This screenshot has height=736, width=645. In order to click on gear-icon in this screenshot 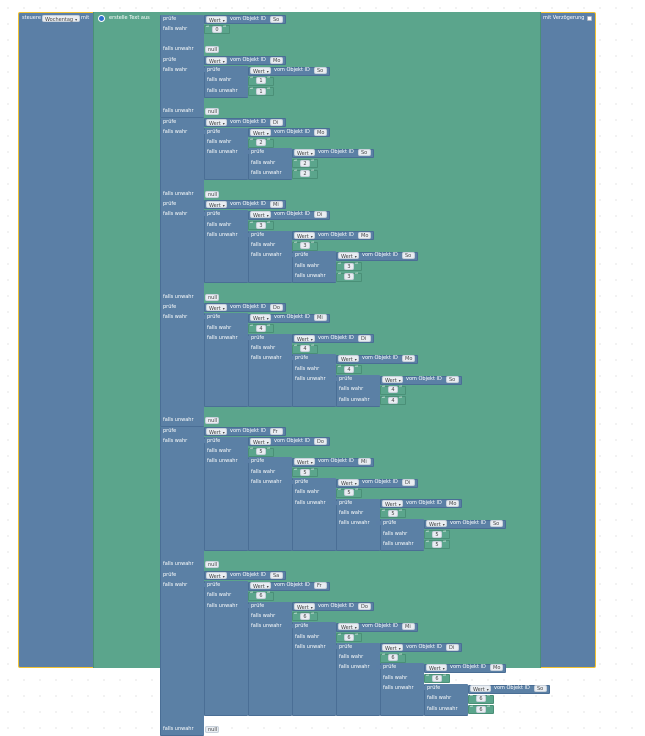, I will do `click(101, 18)`.